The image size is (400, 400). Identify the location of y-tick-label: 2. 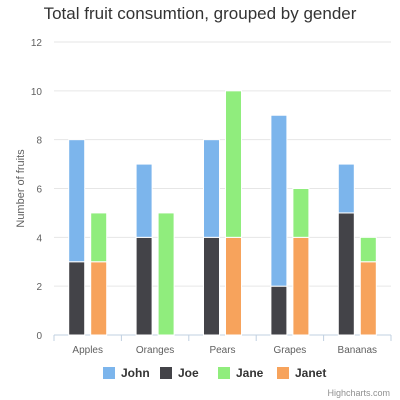
(39, 287).